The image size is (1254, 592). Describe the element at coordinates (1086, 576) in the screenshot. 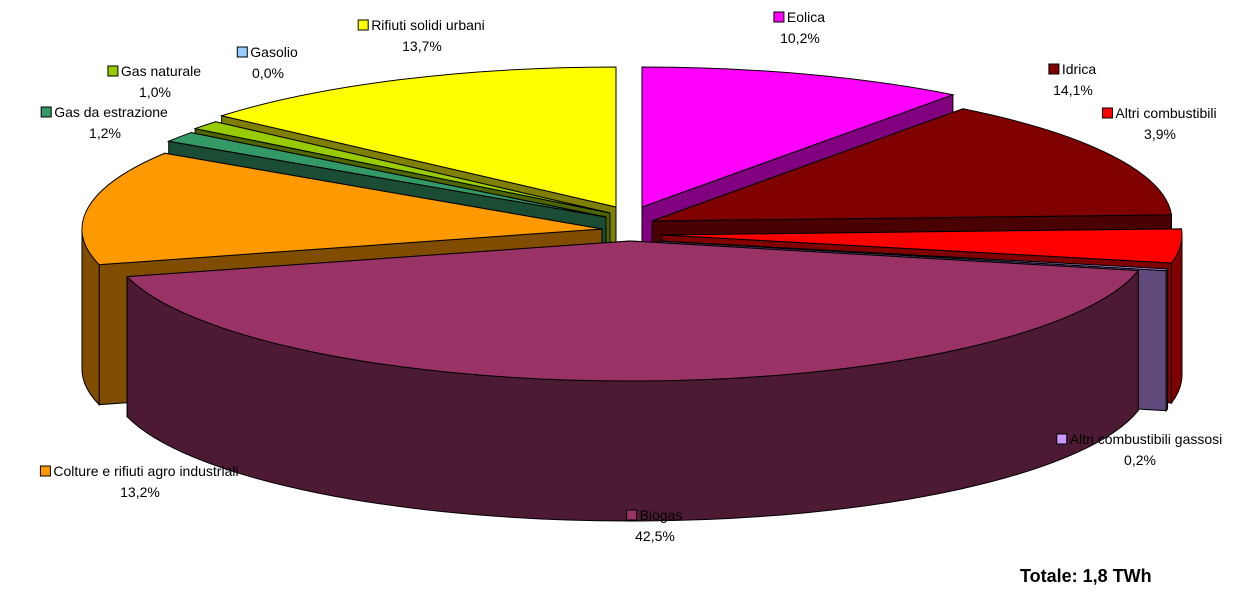

I see `total-label: Totale: 1,8 TWh` at that location.